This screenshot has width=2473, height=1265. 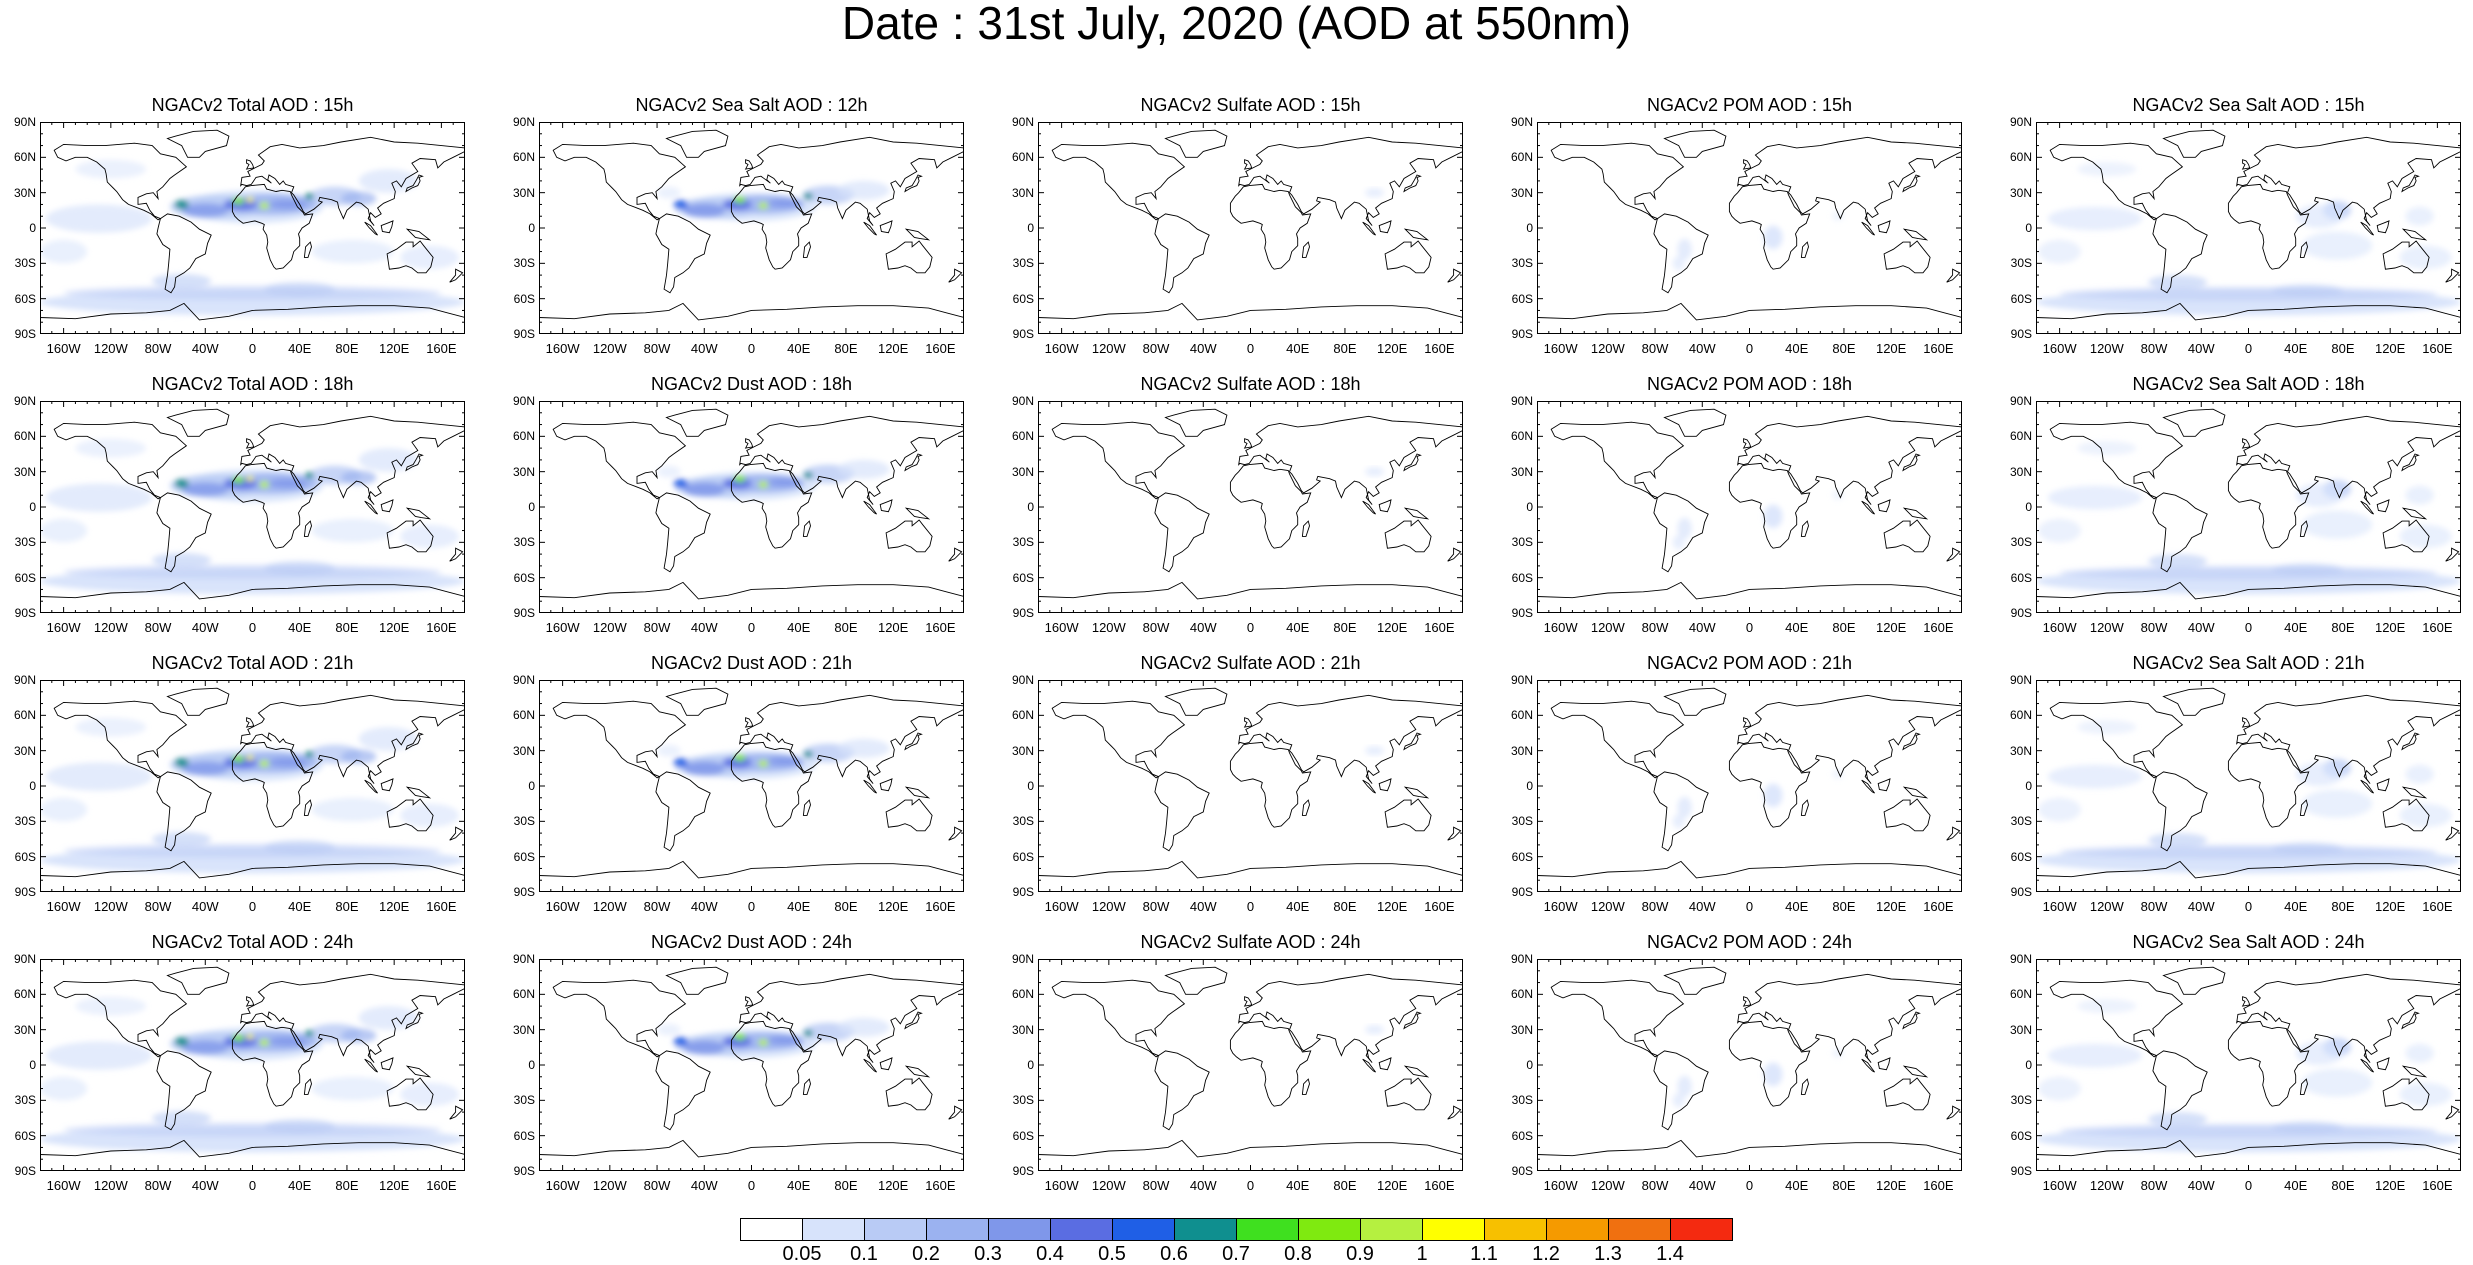 I want to click on coastline-antarctica, so click(x=751, y=311).